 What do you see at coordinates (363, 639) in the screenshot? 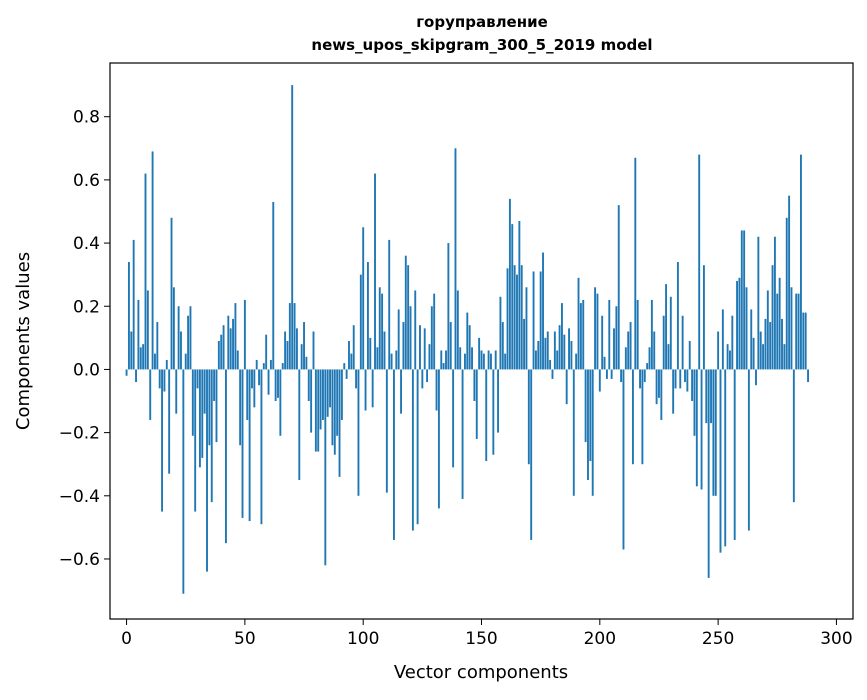
I see `x-tick-label: 100` at bounding box center [363, 639].